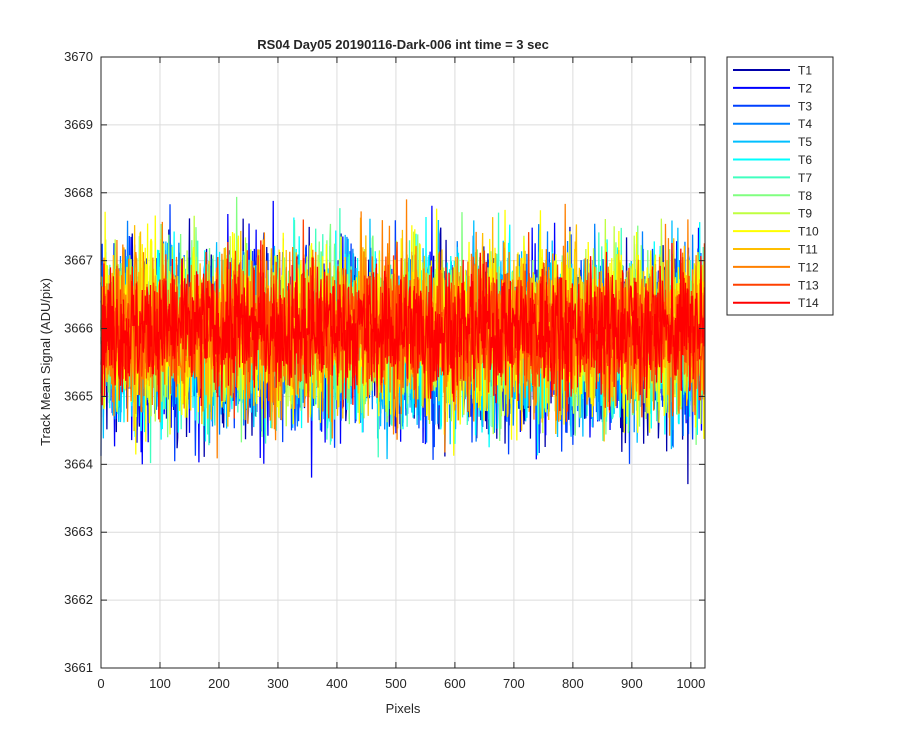 Image resolution: width=900 pixels, height=755 pixels. Describe the element at coordinates (160, 683) in the screenshot. I see `x-tick-label: 100` at that location.